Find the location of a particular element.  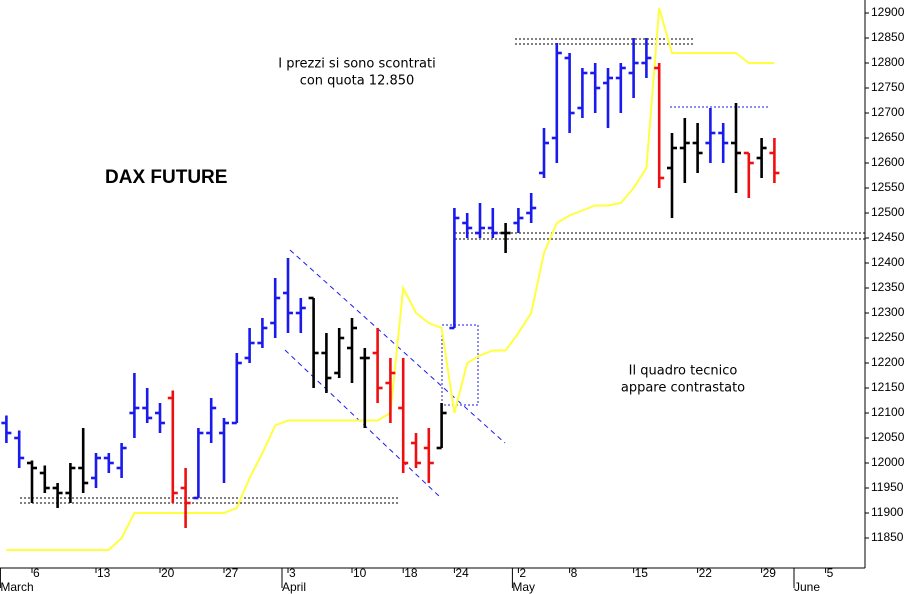

x-tick-label: 20 is located at coordinates (168, 573).